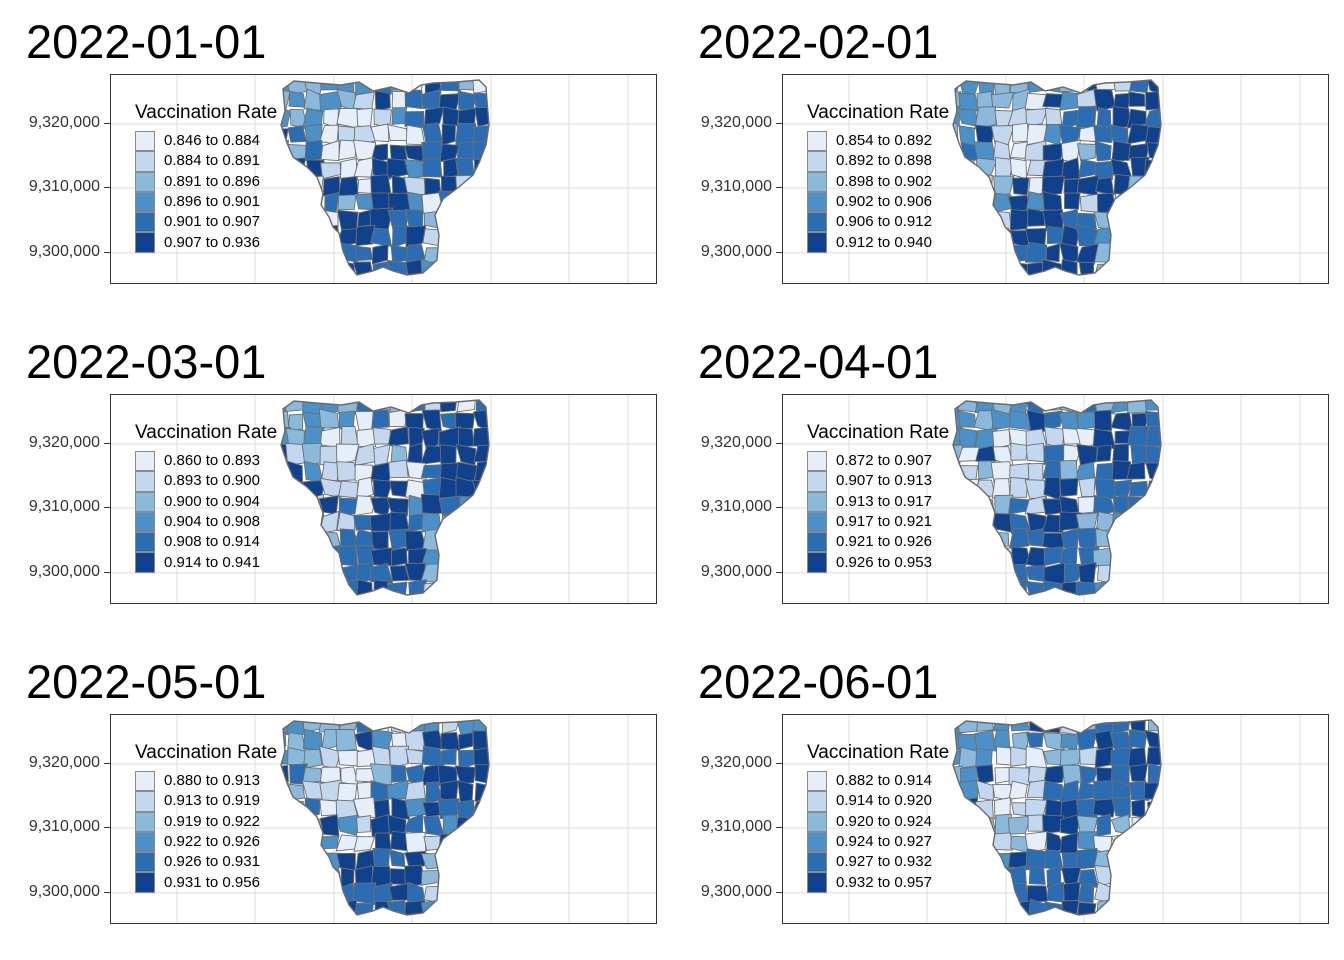 This screenshot has width=1344, height=960. What do you see at coordinates (212, 242) in the screenshot?
I see `legend-label: 0.907 to 0.936` at bounding box center [212, 242].